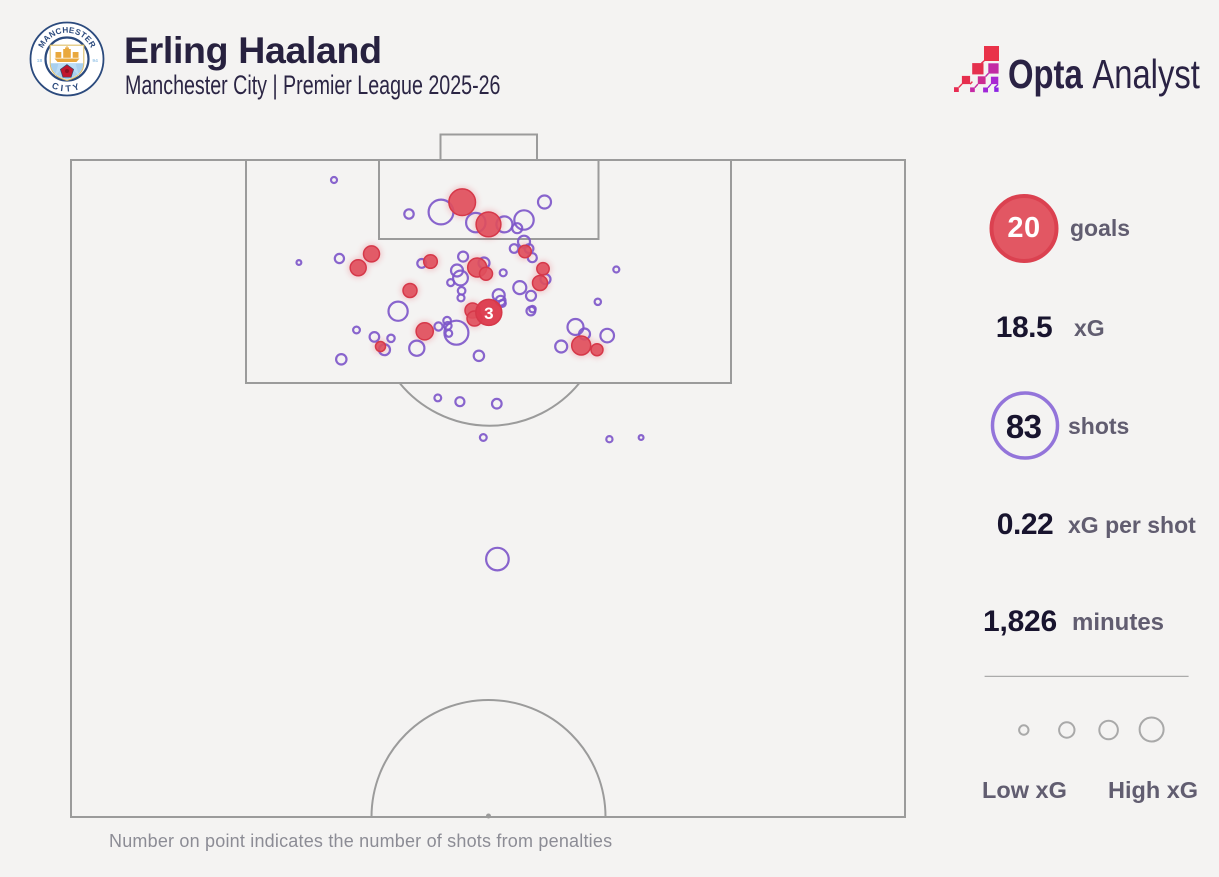 This screenshot has width=1219, height=877. What do you see at coordinates (95, 61) in the screenshot?
I see `svg-text: 94` at bounding box center [95, 61].